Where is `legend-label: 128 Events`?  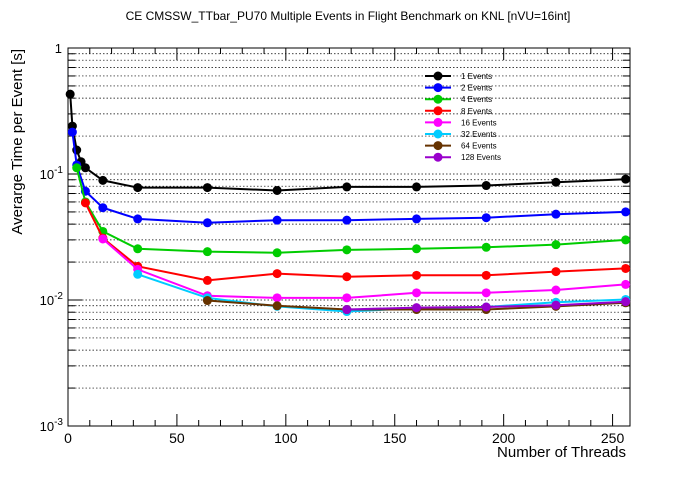 legend-label: 128 Events is located at coordinates (481, 157).